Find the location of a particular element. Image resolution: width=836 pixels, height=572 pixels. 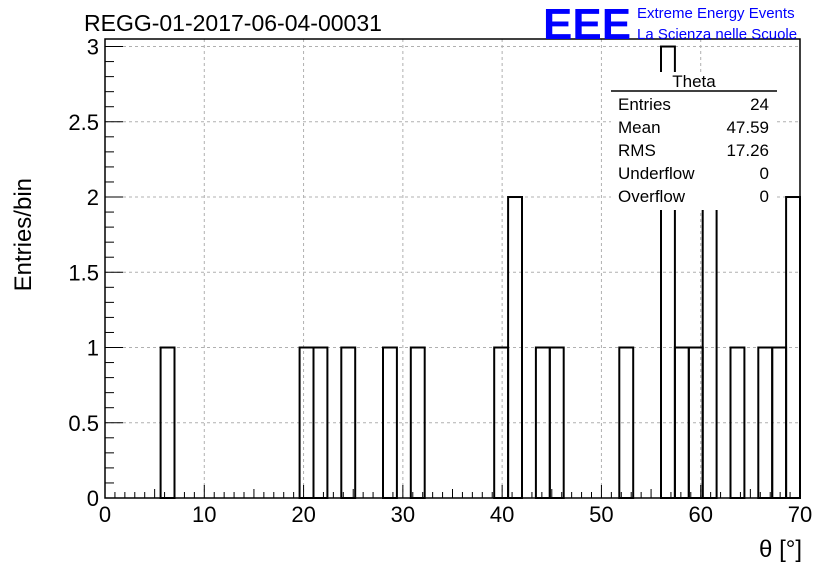

x-axis-label: θ [°] is located at coordinates (780, 549).